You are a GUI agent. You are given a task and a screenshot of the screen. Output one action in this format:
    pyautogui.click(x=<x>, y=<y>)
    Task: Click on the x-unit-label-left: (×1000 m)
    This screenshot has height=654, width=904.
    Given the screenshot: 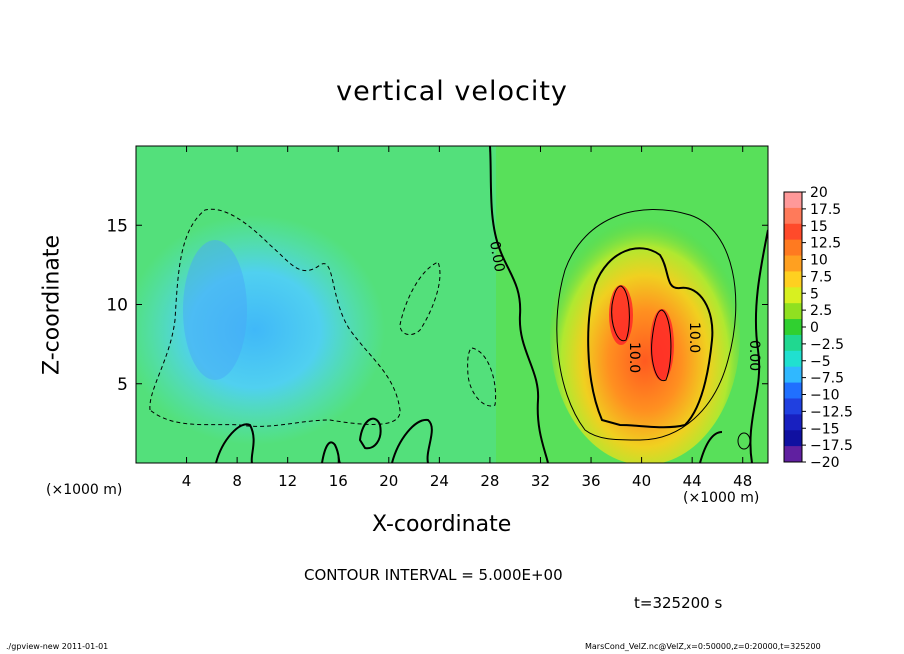 What is the action you would take?
    pyautogui.click(x=84, y=490)
    